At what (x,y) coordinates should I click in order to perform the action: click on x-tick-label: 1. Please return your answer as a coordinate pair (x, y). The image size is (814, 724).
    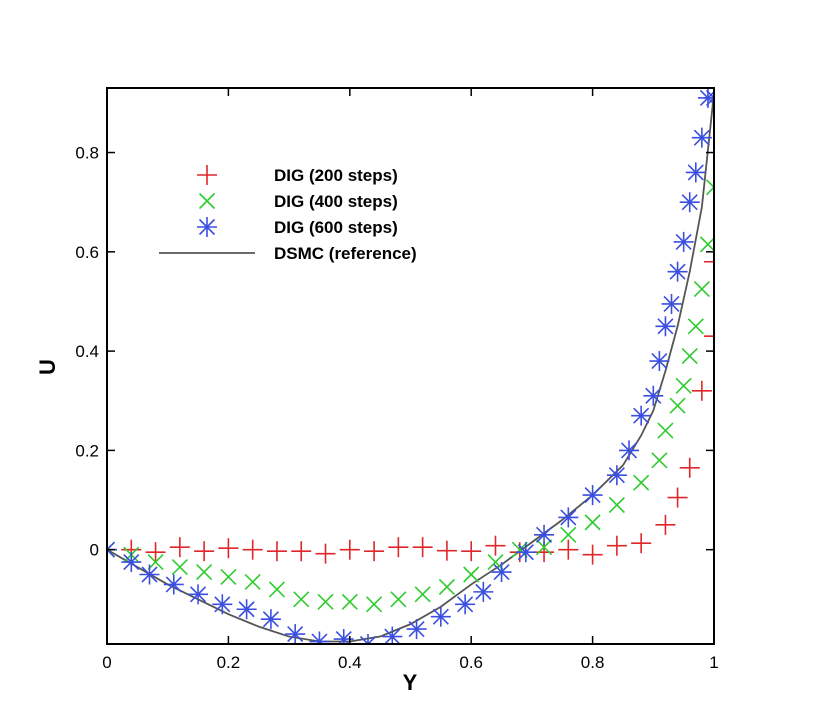
    Looking at the image, I should click on (713, 662).